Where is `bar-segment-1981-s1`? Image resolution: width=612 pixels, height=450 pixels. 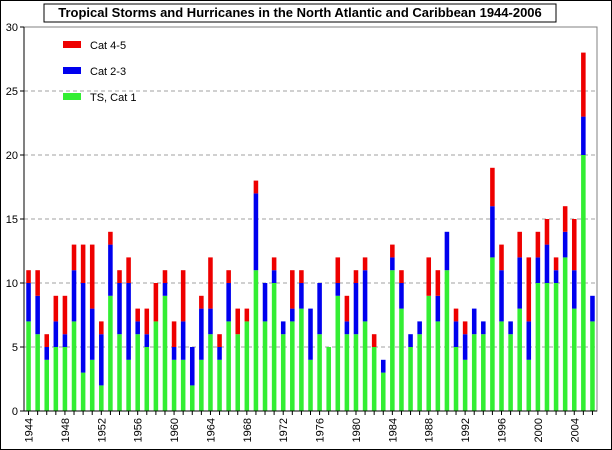
bar-segment-1981-s1 is located at coordinates (365, 296).